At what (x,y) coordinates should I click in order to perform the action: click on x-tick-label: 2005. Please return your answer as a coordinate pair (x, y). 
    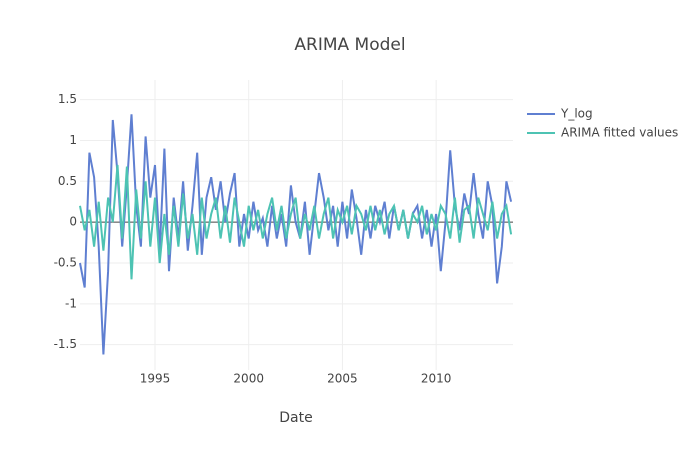
    Looking at the image, I should click on (342, 379).